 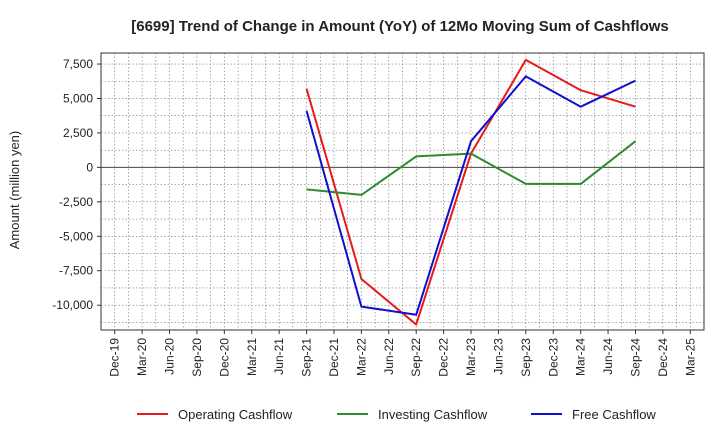 What do you see at coordinates (690, 357) in the screenshot?
I see `x-tick-label: Mar-25` at bounding box center [690, 357].